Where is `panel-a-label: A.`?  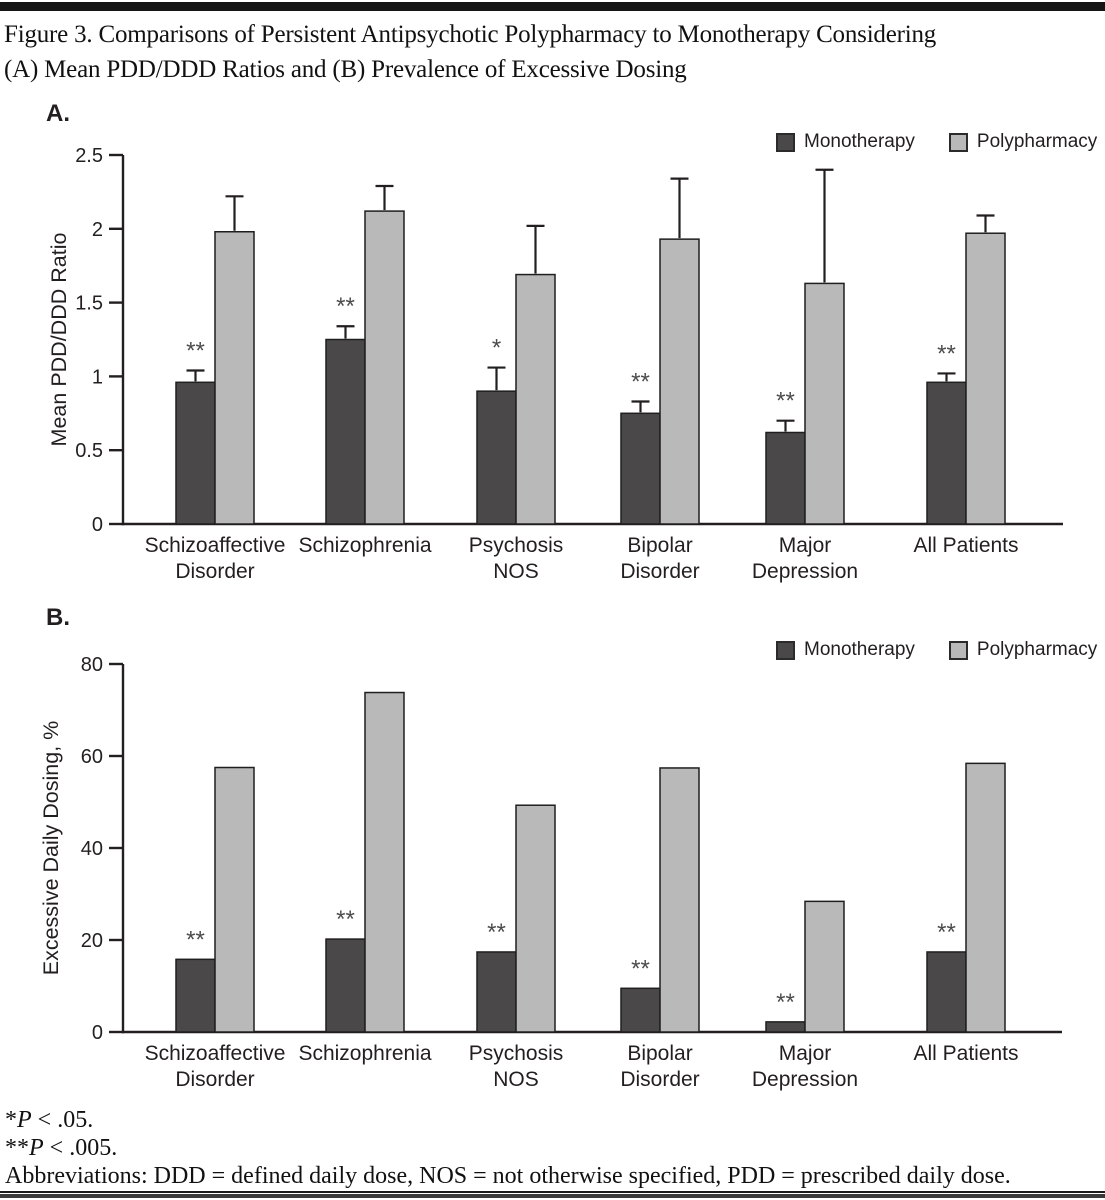
panel-a-label: A. is located at coordinates (58, 113).